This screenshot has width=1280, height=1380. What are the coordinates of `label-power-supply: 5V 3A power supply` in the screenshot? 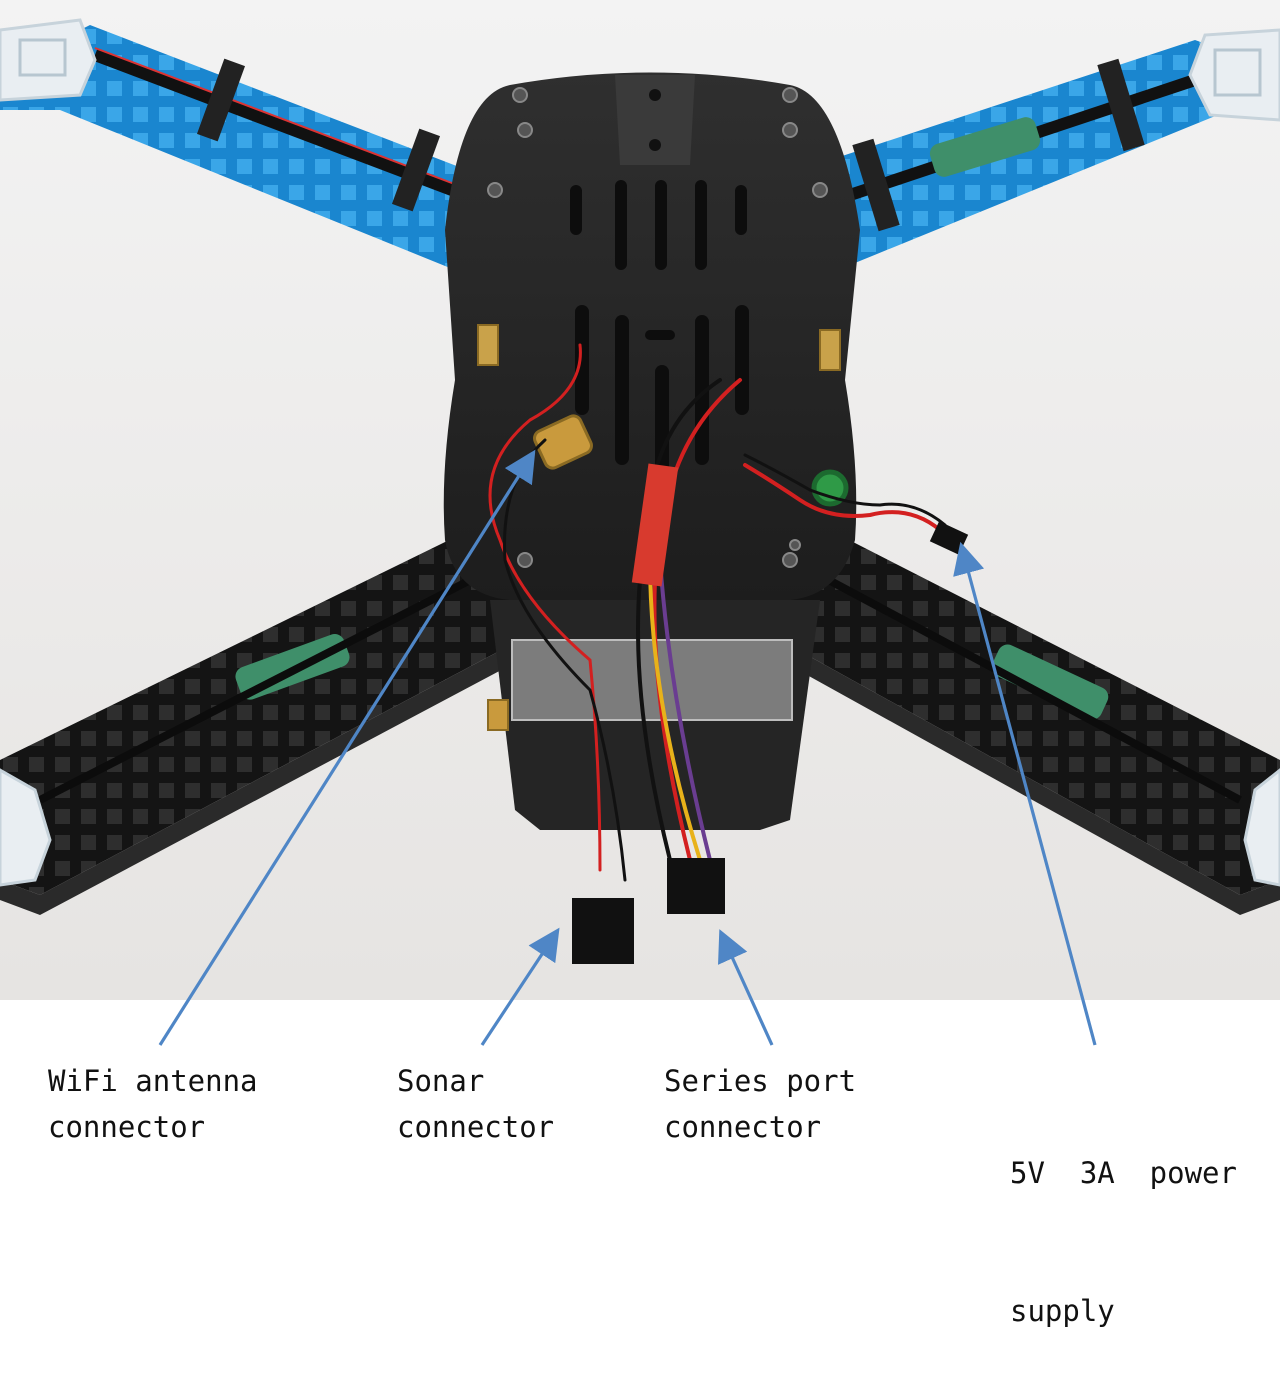 It's located at (1123, 1219).